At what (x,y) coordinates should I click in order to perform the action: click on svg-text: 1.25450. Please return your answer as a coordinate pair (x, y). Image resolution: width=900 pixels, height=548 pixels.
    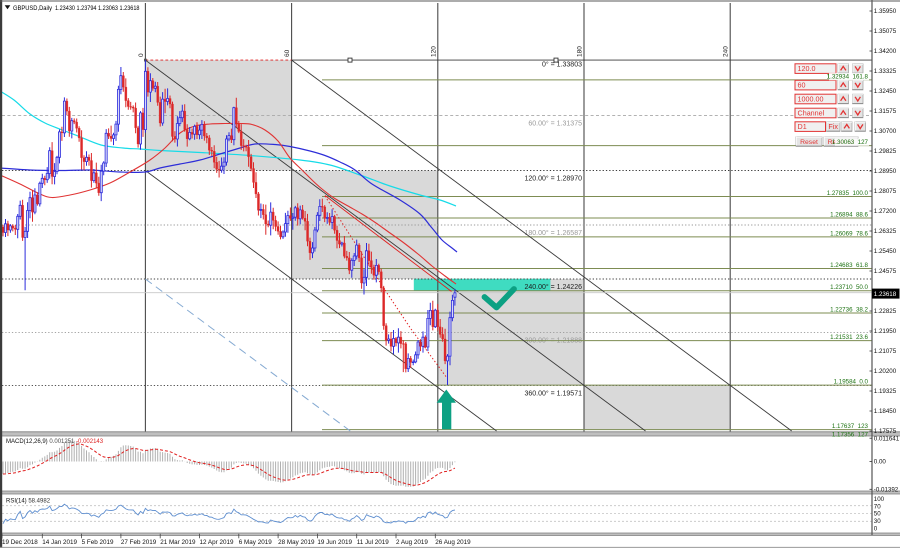
    Looking at the image, I should click on (885, 251).